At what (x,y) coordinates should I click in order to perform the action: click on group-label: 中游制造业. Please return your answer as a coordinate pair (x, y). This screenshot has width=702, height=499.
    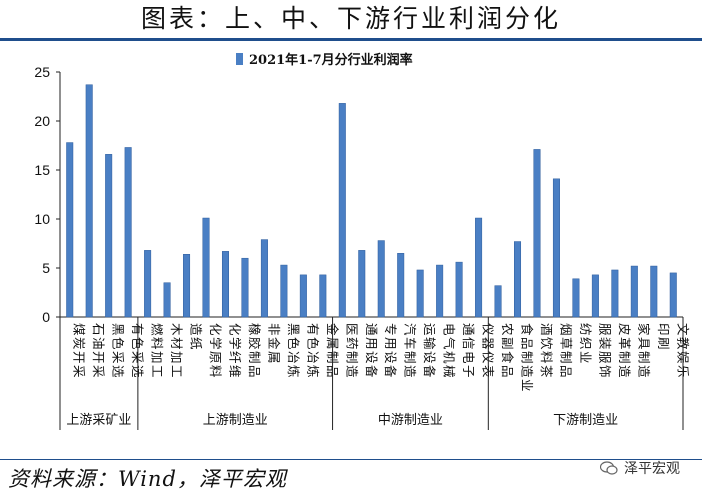
    Looking at the image, I should click on (410, 420).